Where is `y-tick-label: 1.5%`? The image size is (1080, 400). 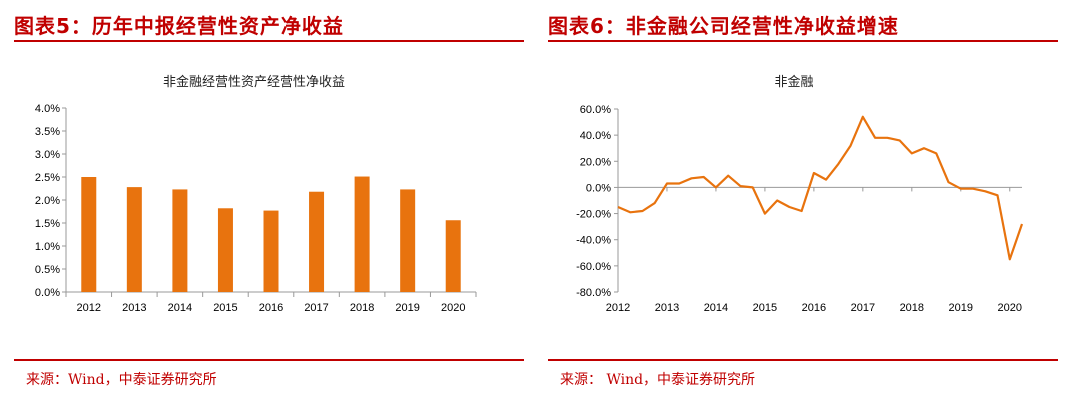
y-tick-label: 1.5% is located at coordinates (47, 224).